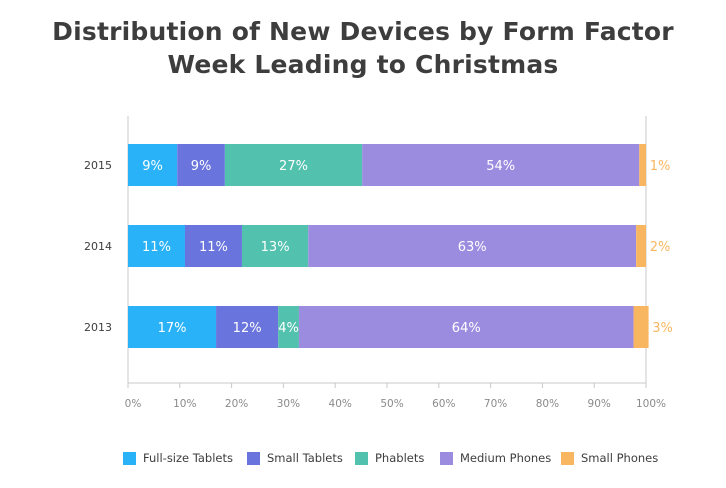 The height and width of the screenshot is (488, 726). I want to click on legend-label: Small Tablets, so click(305, 458).